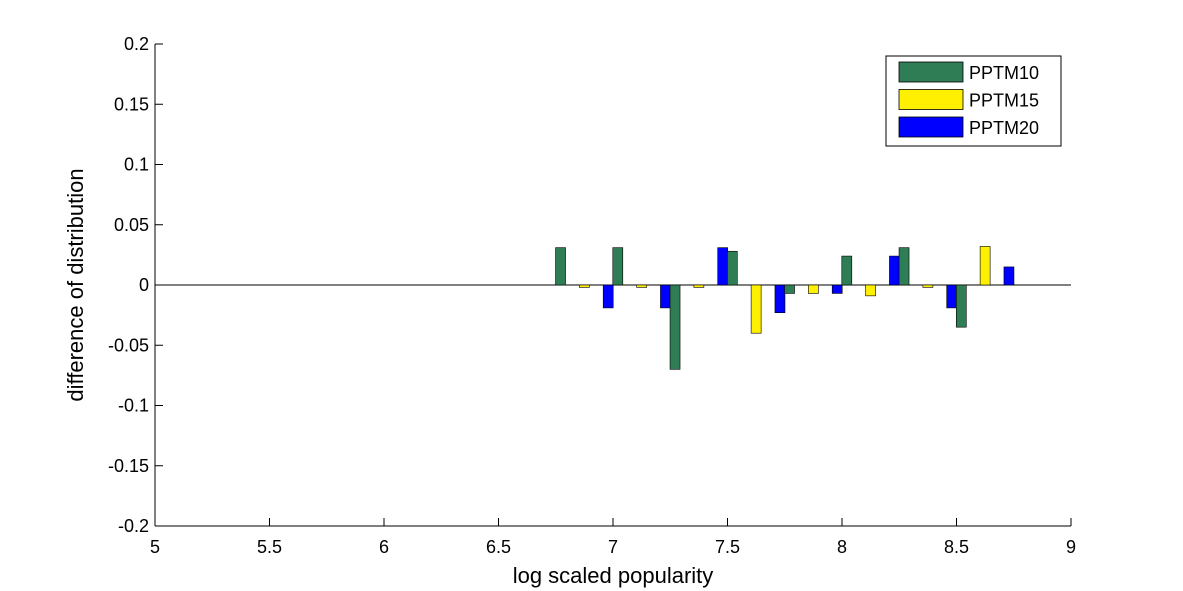 The image size is (1183, 591). I want to click on y-tick-label: -0.05, so click(128, 345).